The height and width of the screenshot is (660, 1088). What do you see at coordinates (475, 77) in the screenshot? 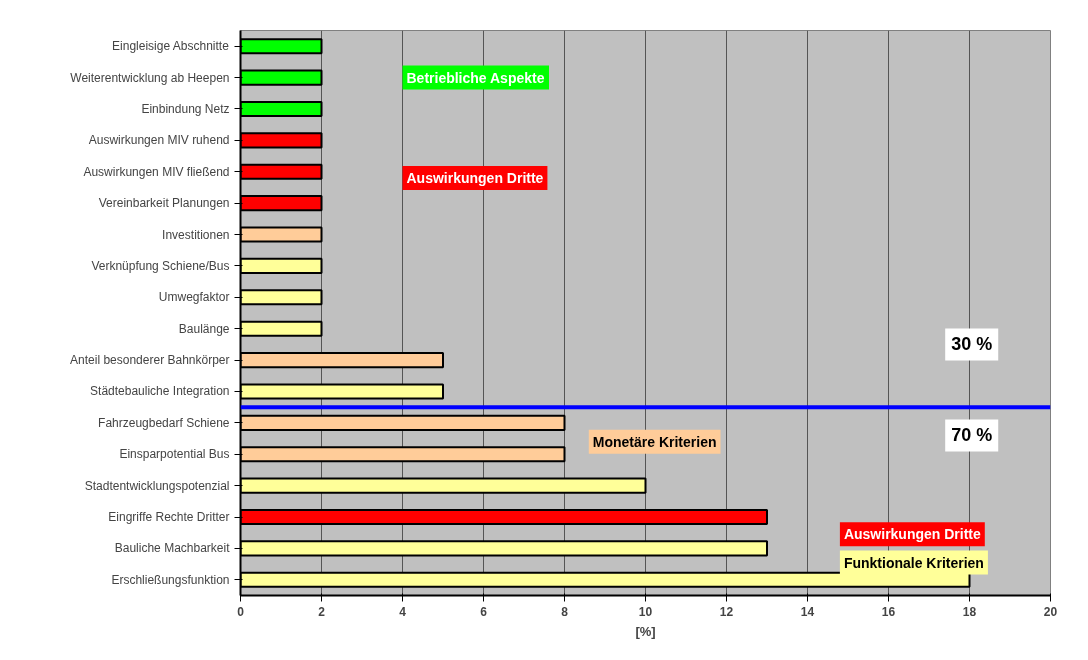
I see `annotation: Betriebliche Aspekte` at bounding box center [475, 77].